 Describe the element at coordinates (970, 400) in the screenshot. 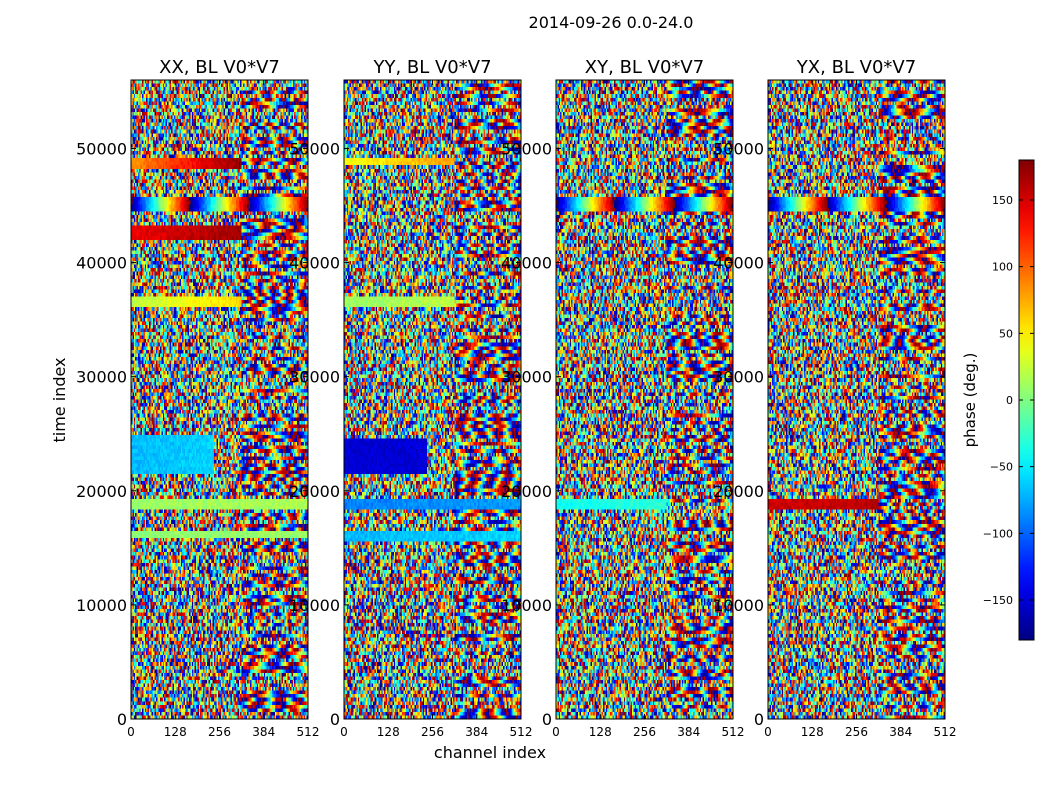

I see `colorbar-label: phase (deg.)` at that location.